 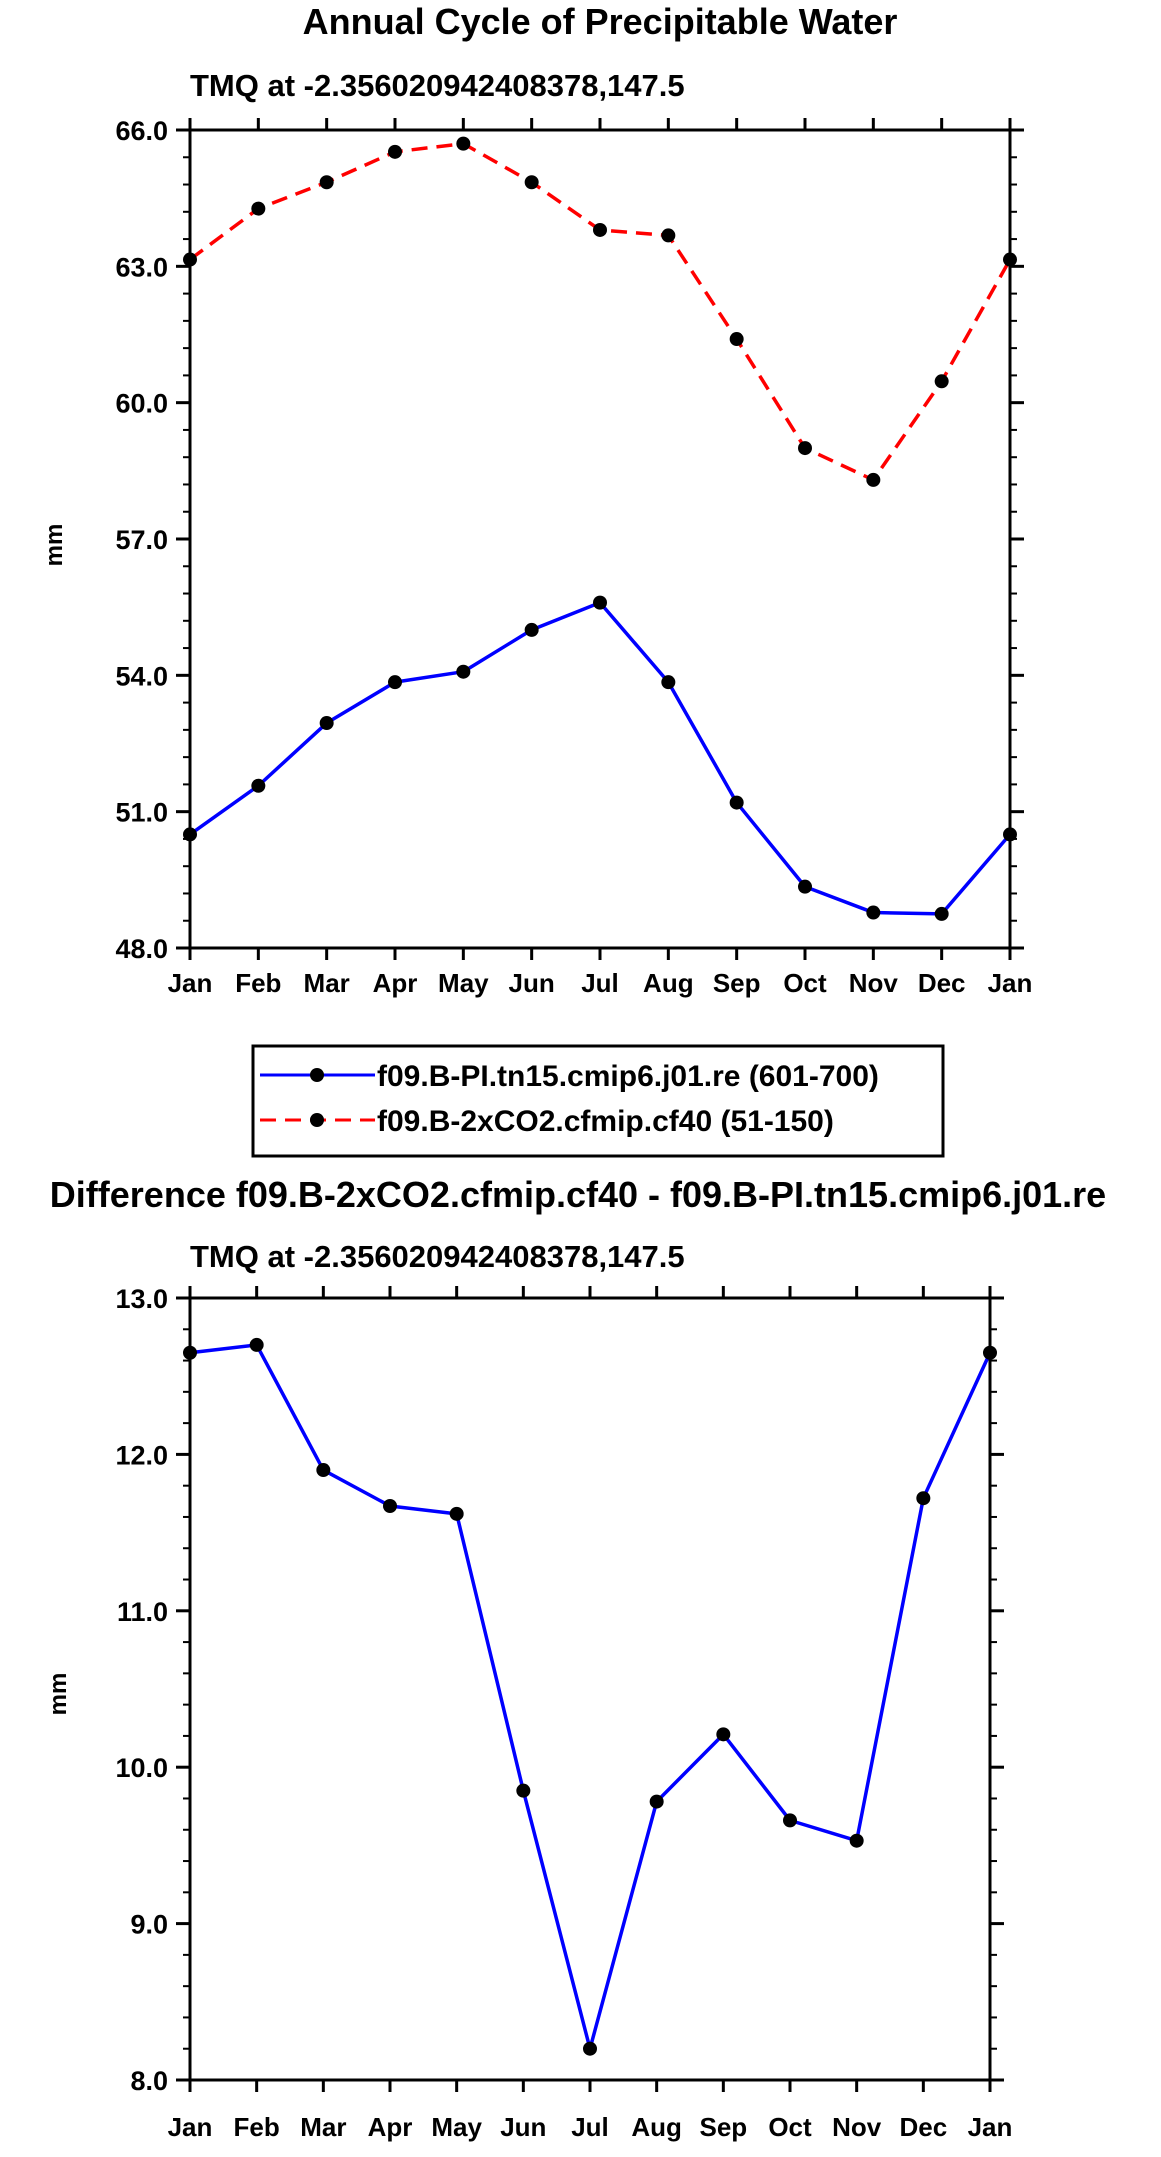 What do you see at coordinates (149, 1925) in the screenshot?
I see `chart2-ytick-label: 9.0` at bounding box center [149, 1925].